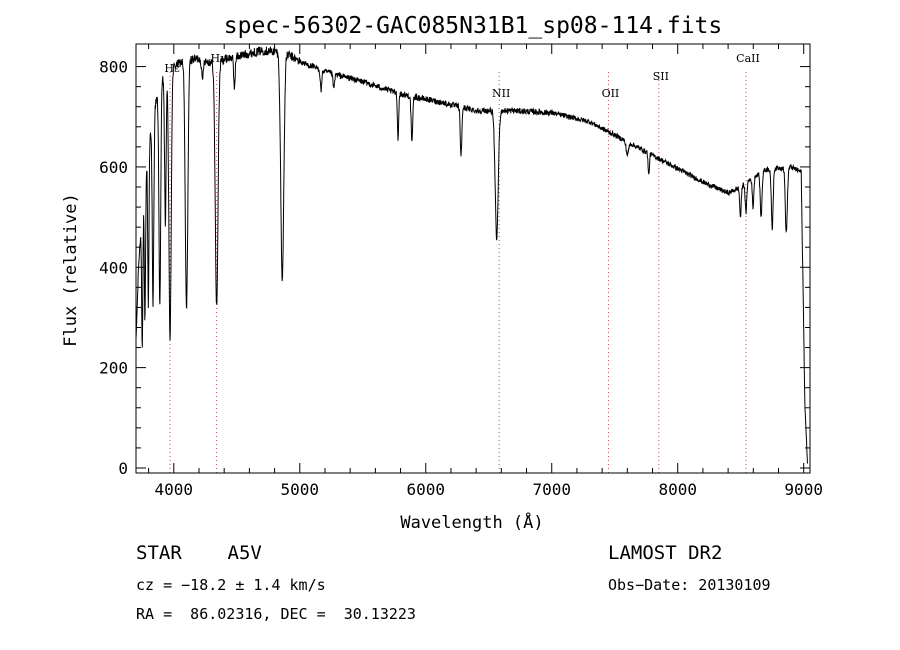 This screenshot has width=900, height=650. Describe the element at coordinates (174, 489) in the screenshot. I see `x-tick-label: 4000` at that location.